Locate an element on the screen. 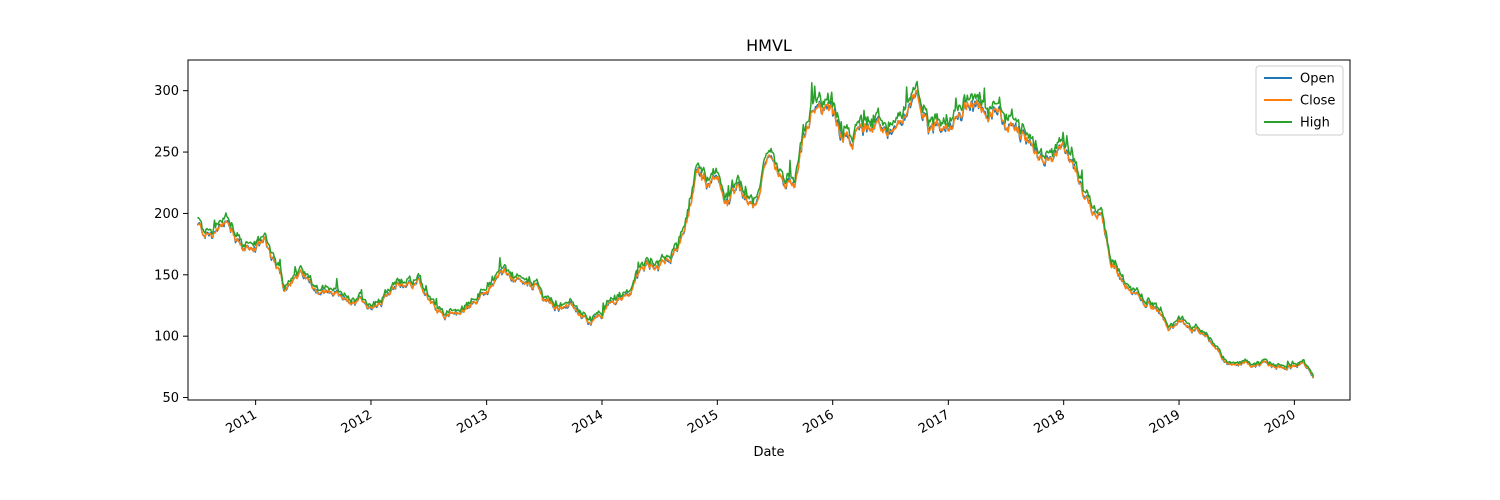  x-tick-label: 2011 is located at coordinates (241, 422).